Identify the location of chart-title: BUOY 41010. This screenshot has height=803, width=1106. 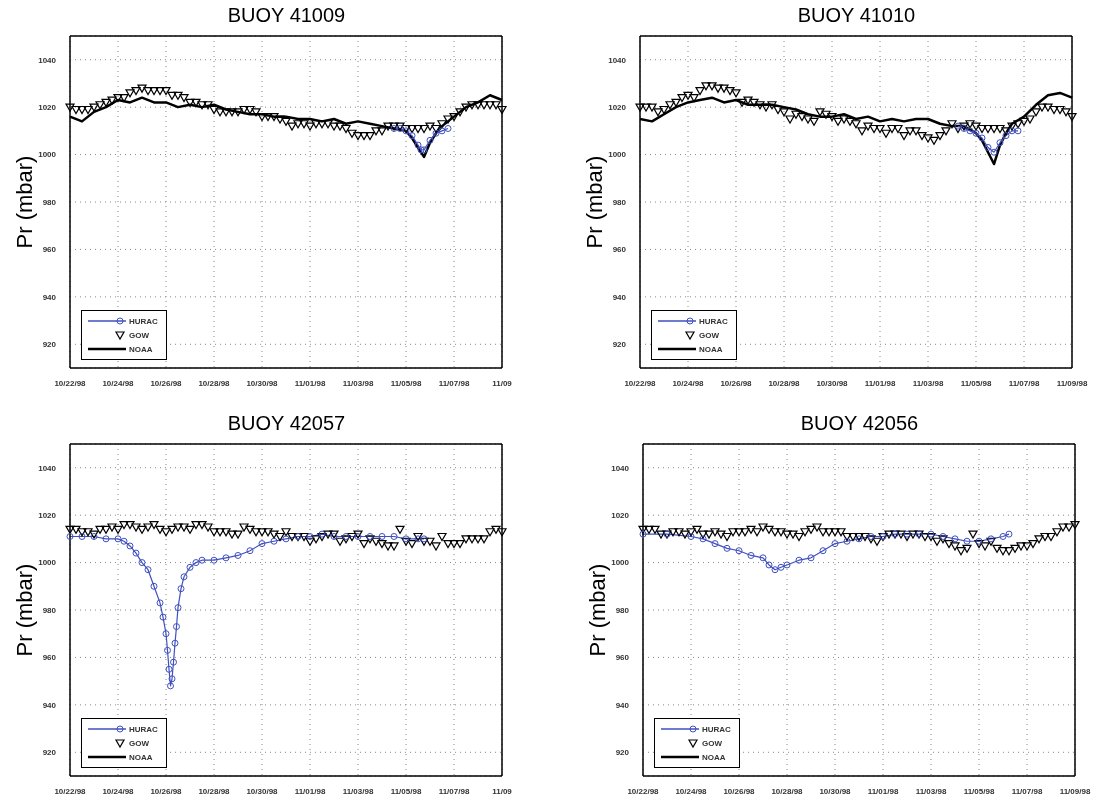
(856, 15).